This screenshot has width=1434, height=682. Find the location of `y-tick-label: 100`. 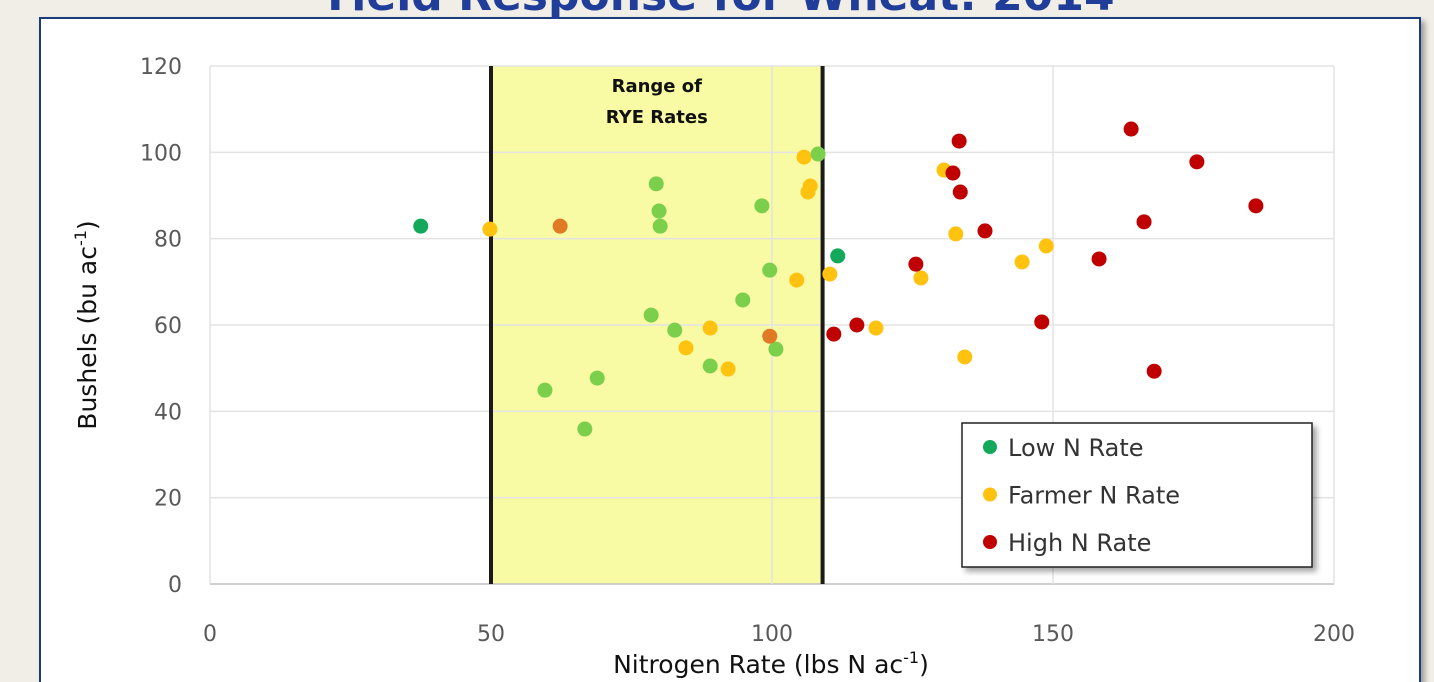

y-tick-label: 100 is located at coordinates (161, 153).